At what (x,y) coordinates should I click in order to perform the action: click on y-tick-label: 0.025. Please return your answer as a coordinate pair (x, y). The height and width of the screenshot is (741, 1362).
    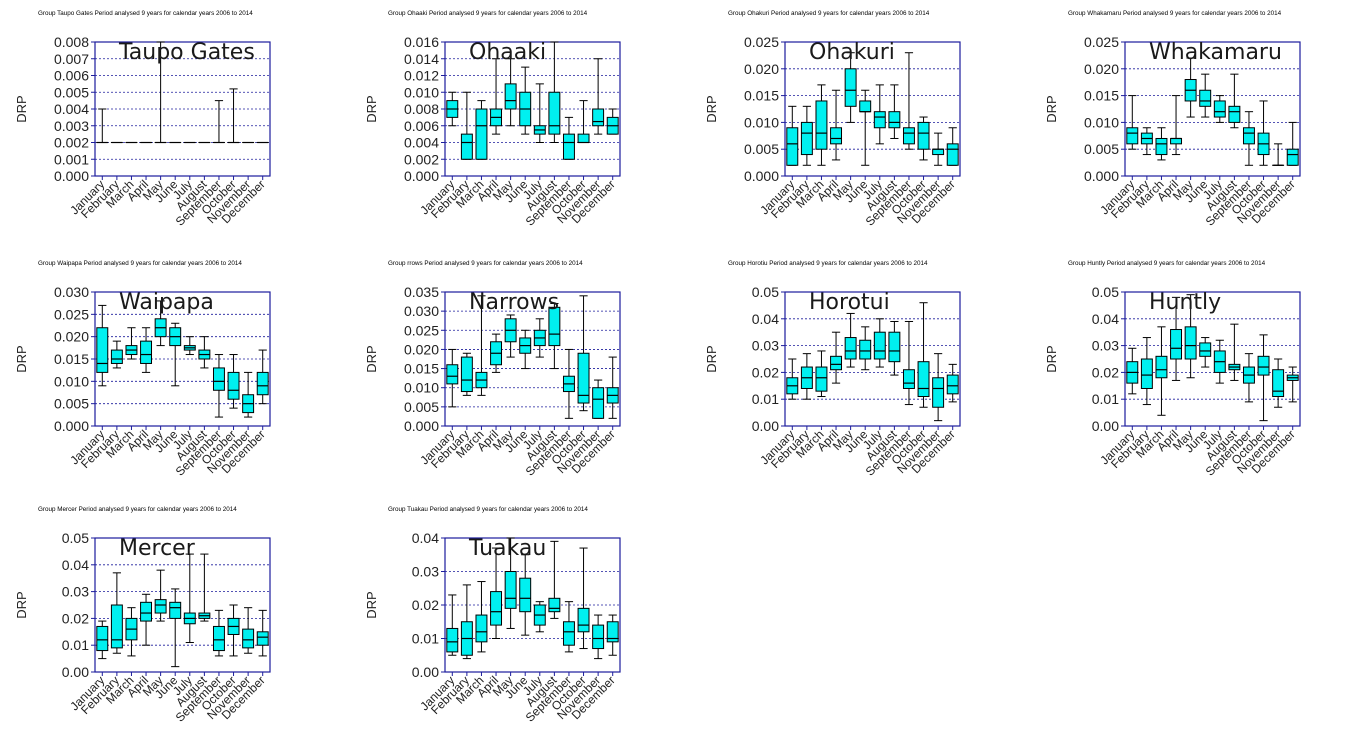
    Looking at the image, I should click on (761, 42).